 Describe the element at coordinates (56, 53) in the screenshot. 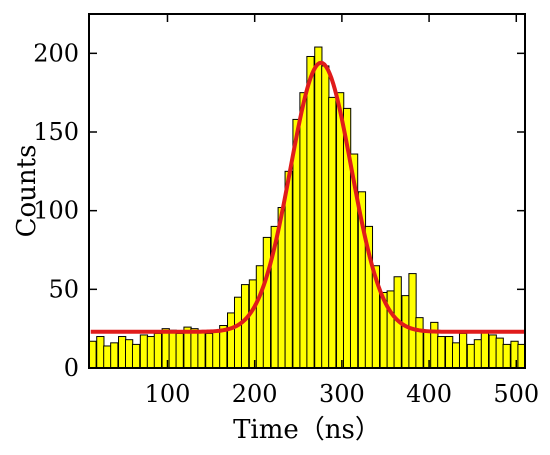

I see `y-tick-label: 200` at that location.